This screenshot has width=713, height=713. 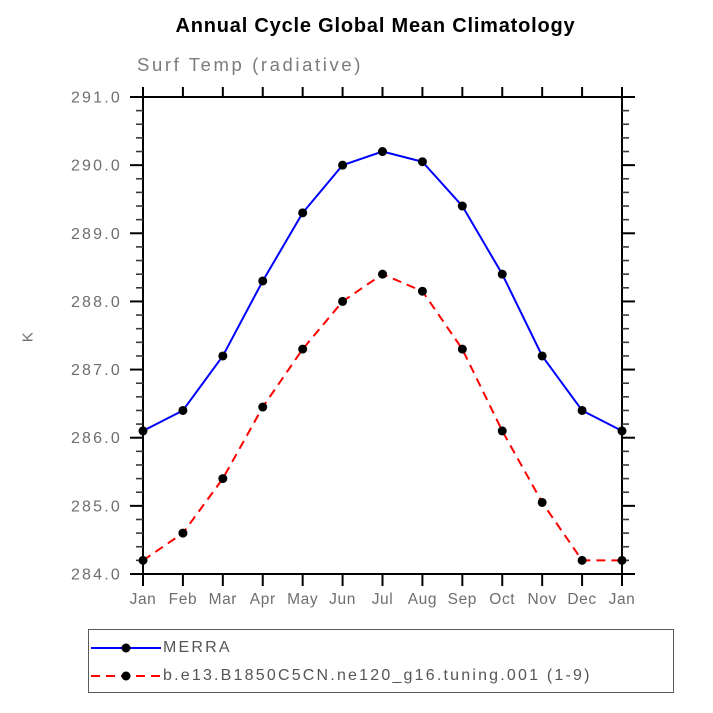 I want to click on y-tick-label: 291.0, so click(x=96, y=98).